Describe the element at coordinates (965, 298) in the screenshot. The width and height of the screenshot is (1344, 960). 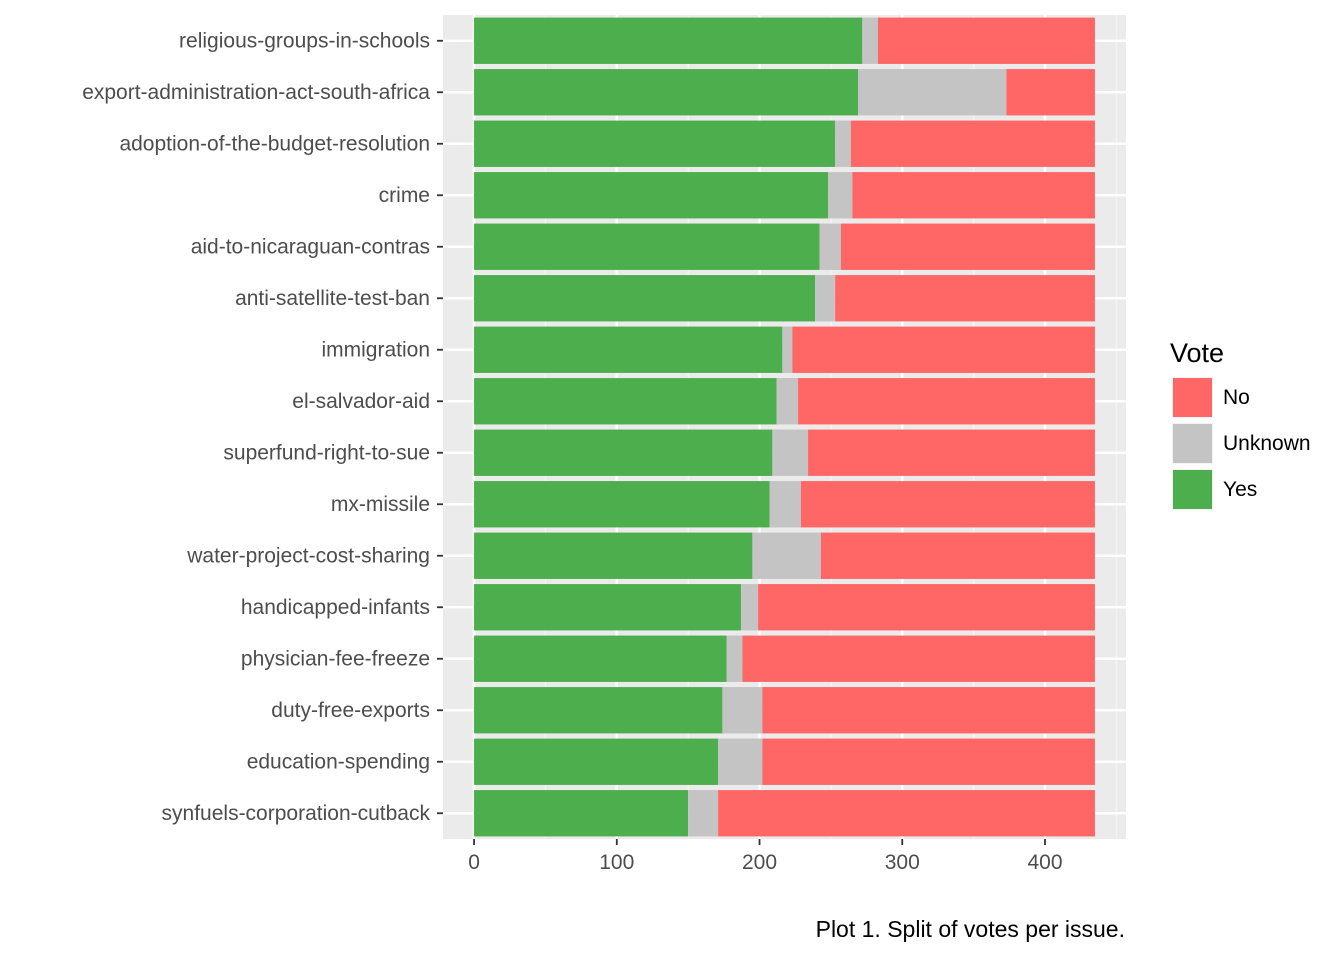
I see `bar-no-anti-satellite-test-ban` at that location.